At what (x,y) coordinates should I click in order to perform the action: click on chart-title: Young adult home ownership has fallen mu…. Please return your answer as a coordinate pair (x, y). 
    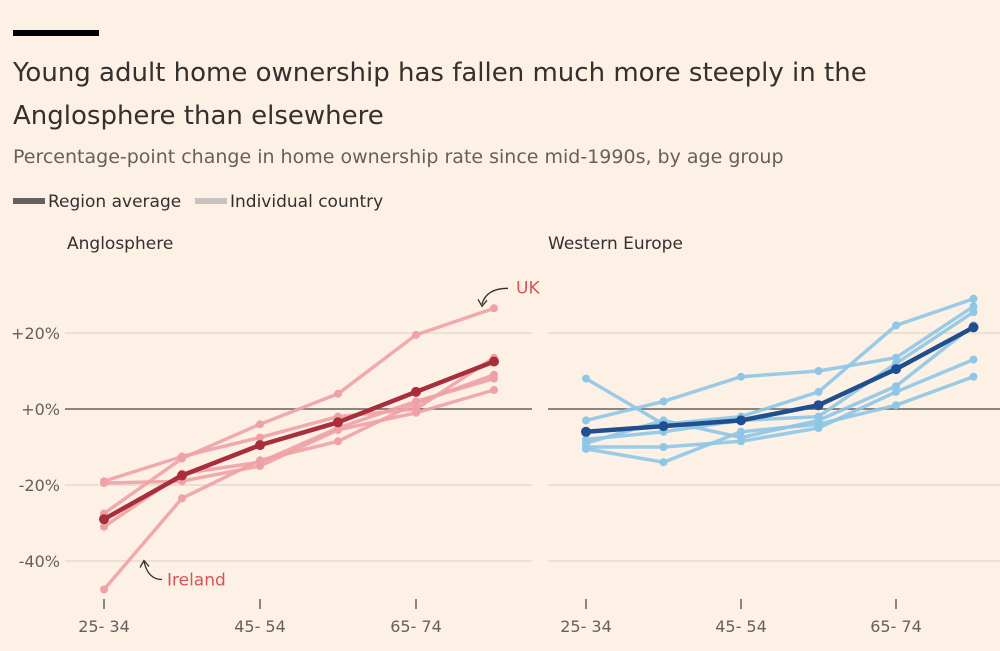
    Looking at the image, I should click on (440, 94).